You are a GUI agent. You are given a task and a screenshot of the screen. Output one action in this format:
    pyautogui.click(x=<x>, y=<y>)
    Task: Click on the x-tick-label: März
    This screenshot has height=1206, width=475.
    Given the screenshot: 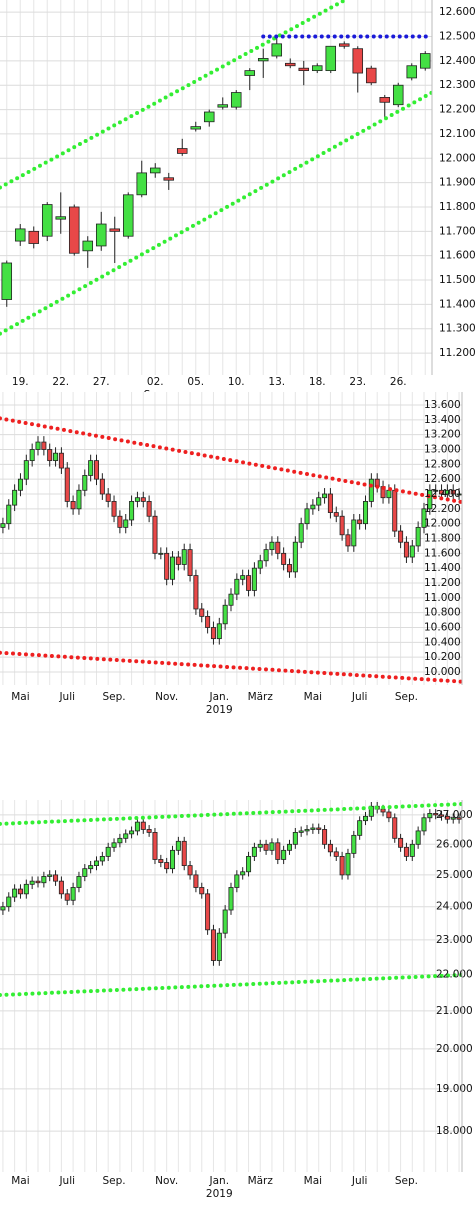 What is the action you would take?
    pyautogui.click(x=261, y=1181)
    